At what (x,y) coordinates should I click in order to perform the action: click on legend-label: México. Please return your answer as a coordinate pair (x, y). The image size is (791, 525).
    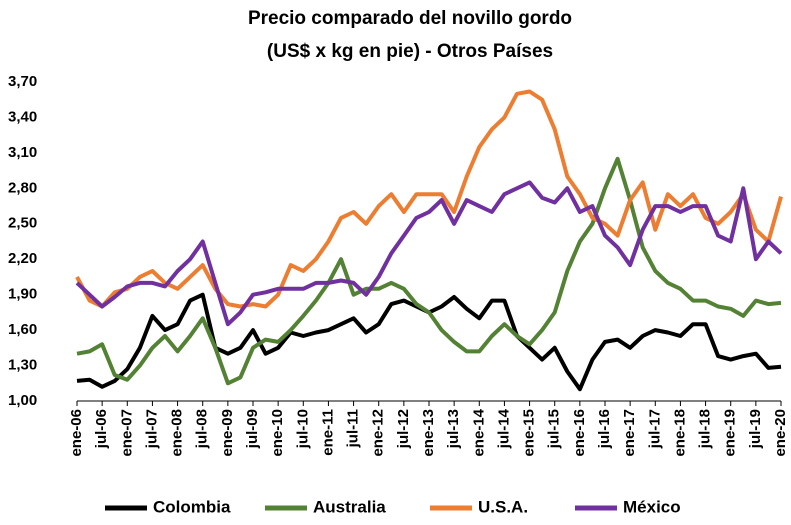
    Looking at the image, I should click on (652, 506).